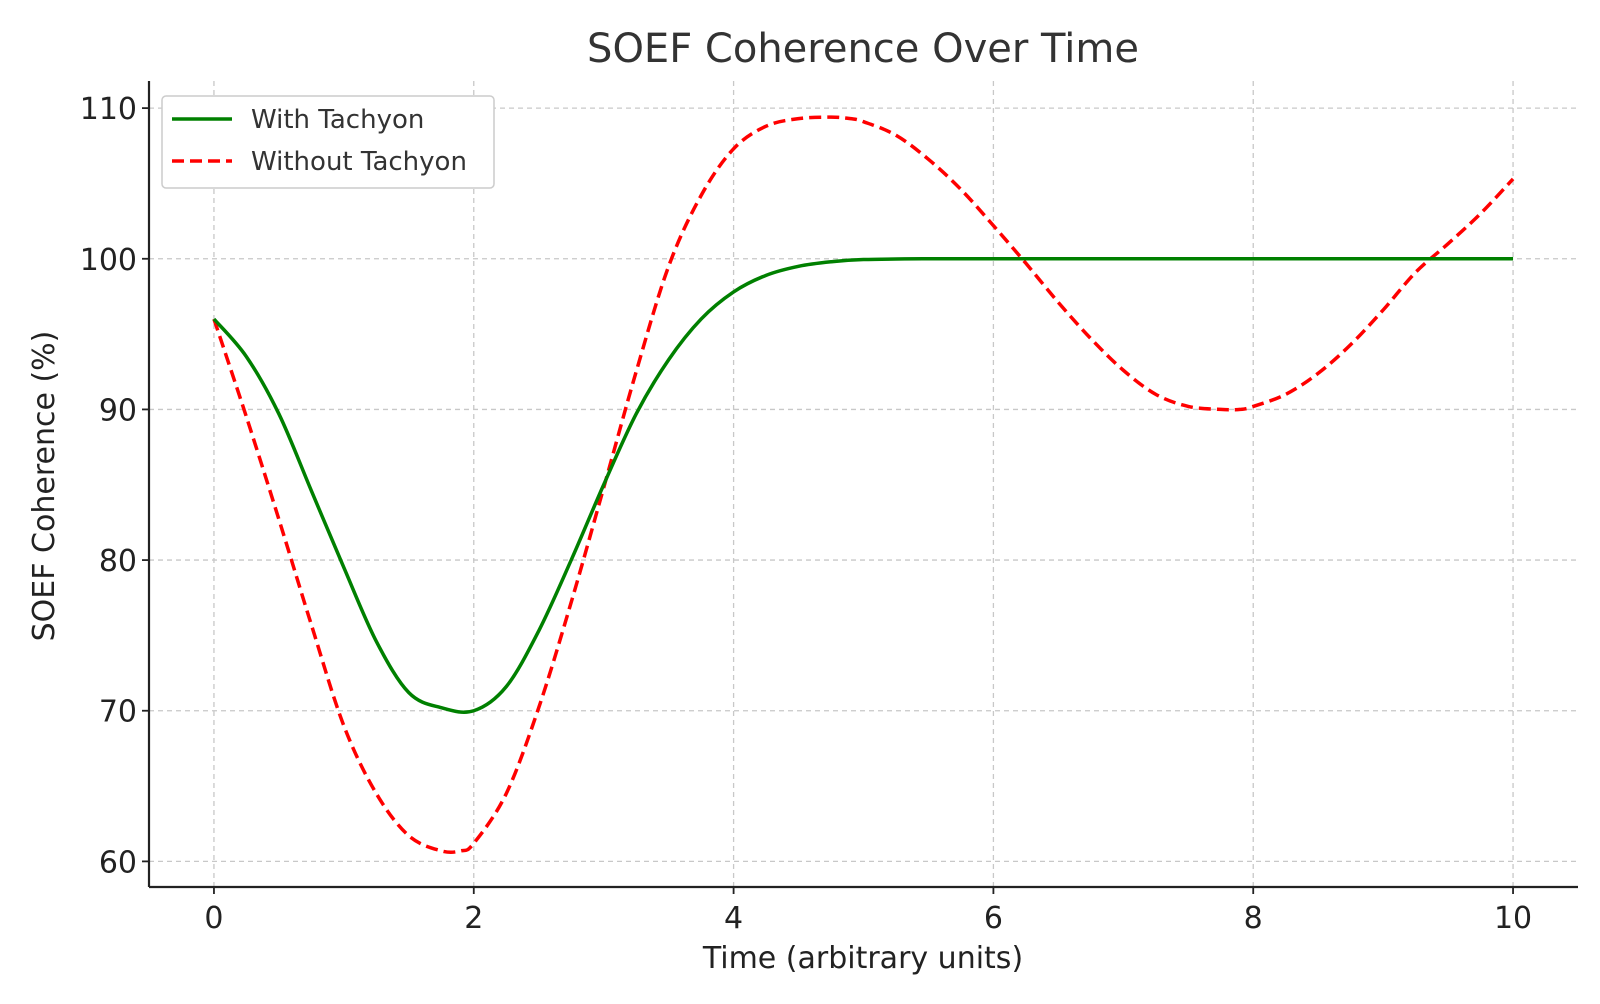 The image size is (1600, 1004). What do you see at coordinates (213, 918) in the screenshot?
I see `x-tick-label: 0` at bounding box center [213, 918].